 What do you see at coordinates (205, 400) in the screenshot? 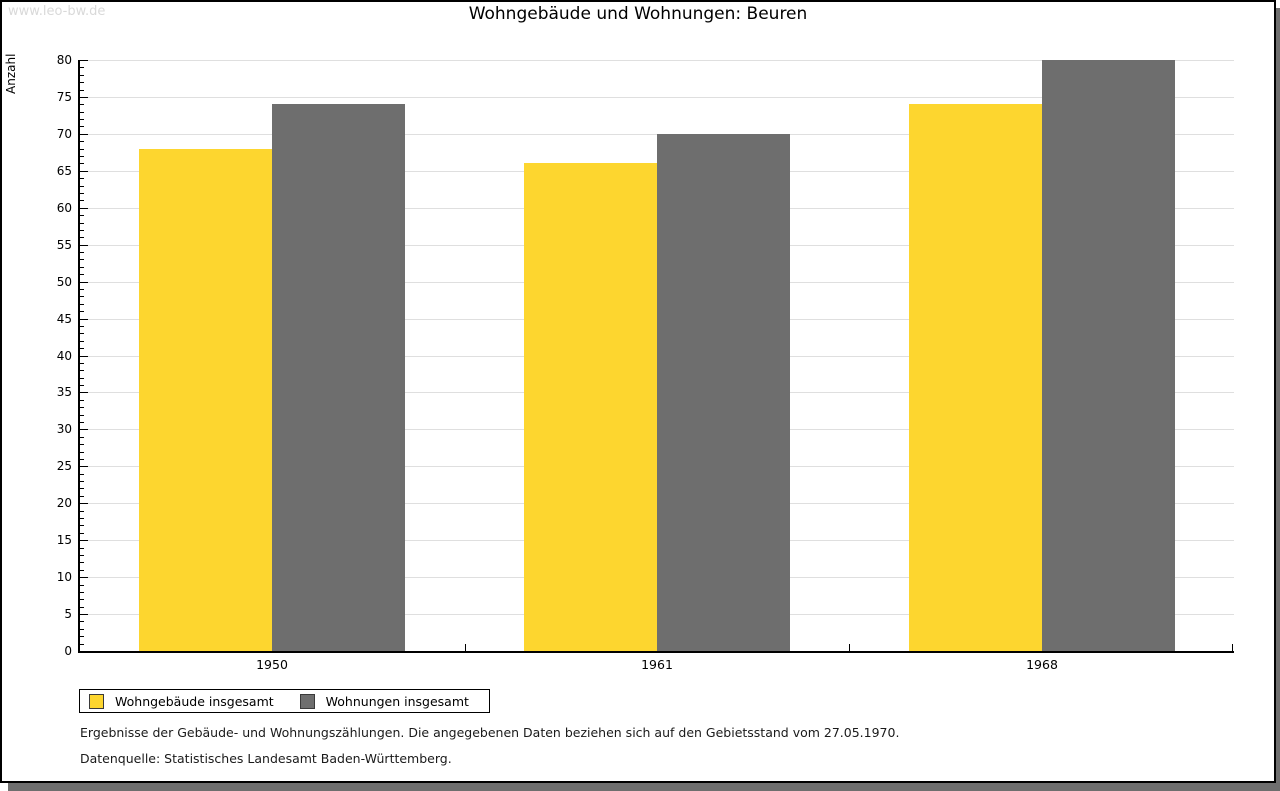
I see `bar-1950-wohngebaeude` at bounding box center [205, 400].